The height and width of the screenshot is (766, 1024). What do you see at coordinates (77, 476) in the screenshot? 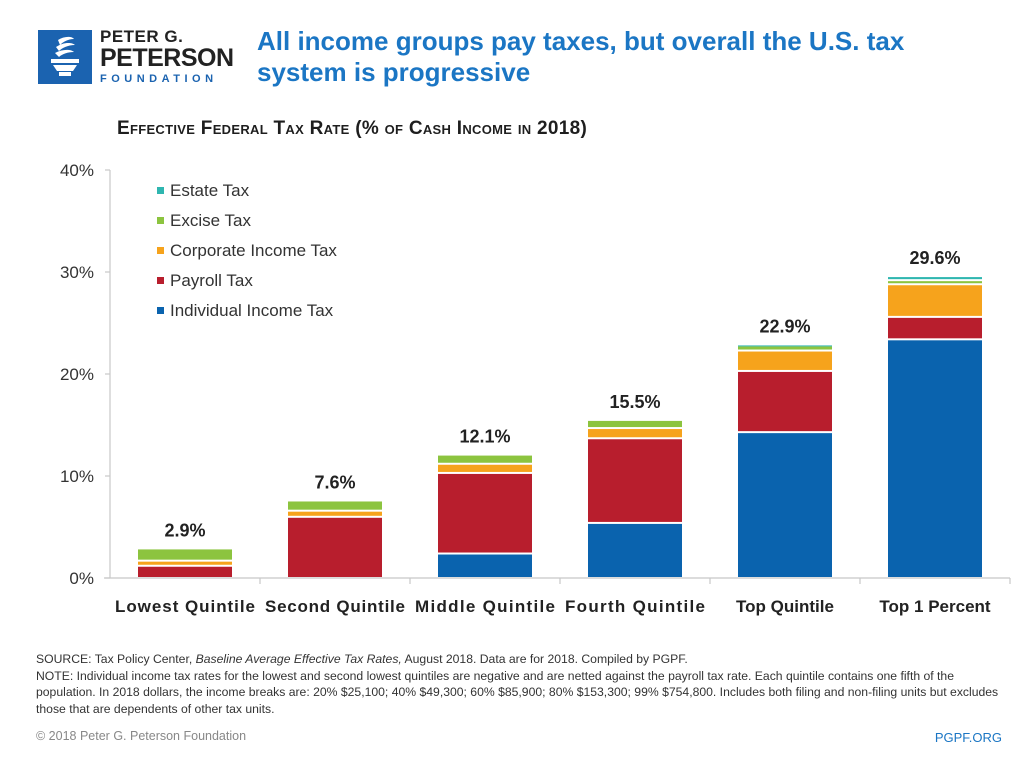
I see `y-tick-label: 10%` at bounding box center [77, 476].